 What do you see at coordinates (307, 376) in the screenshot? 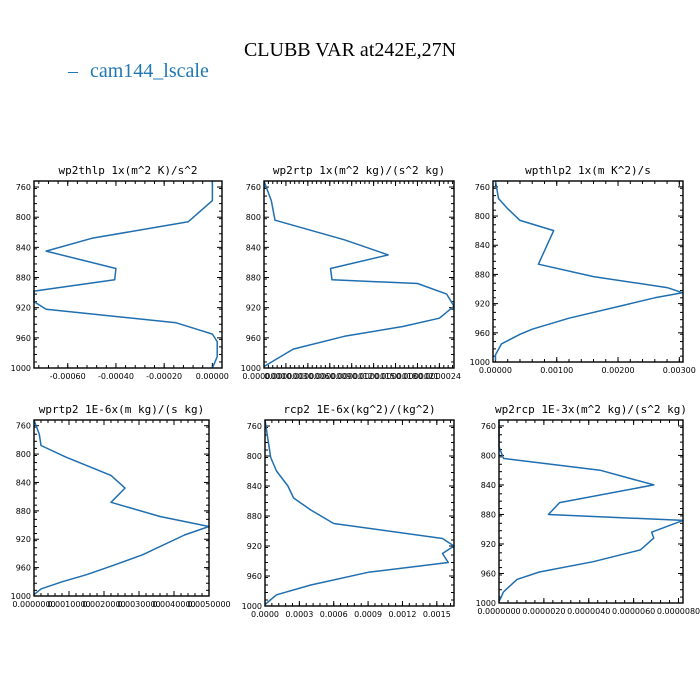
I see `x-tick-label: 0.0000006` at bounding box center [307, 376].